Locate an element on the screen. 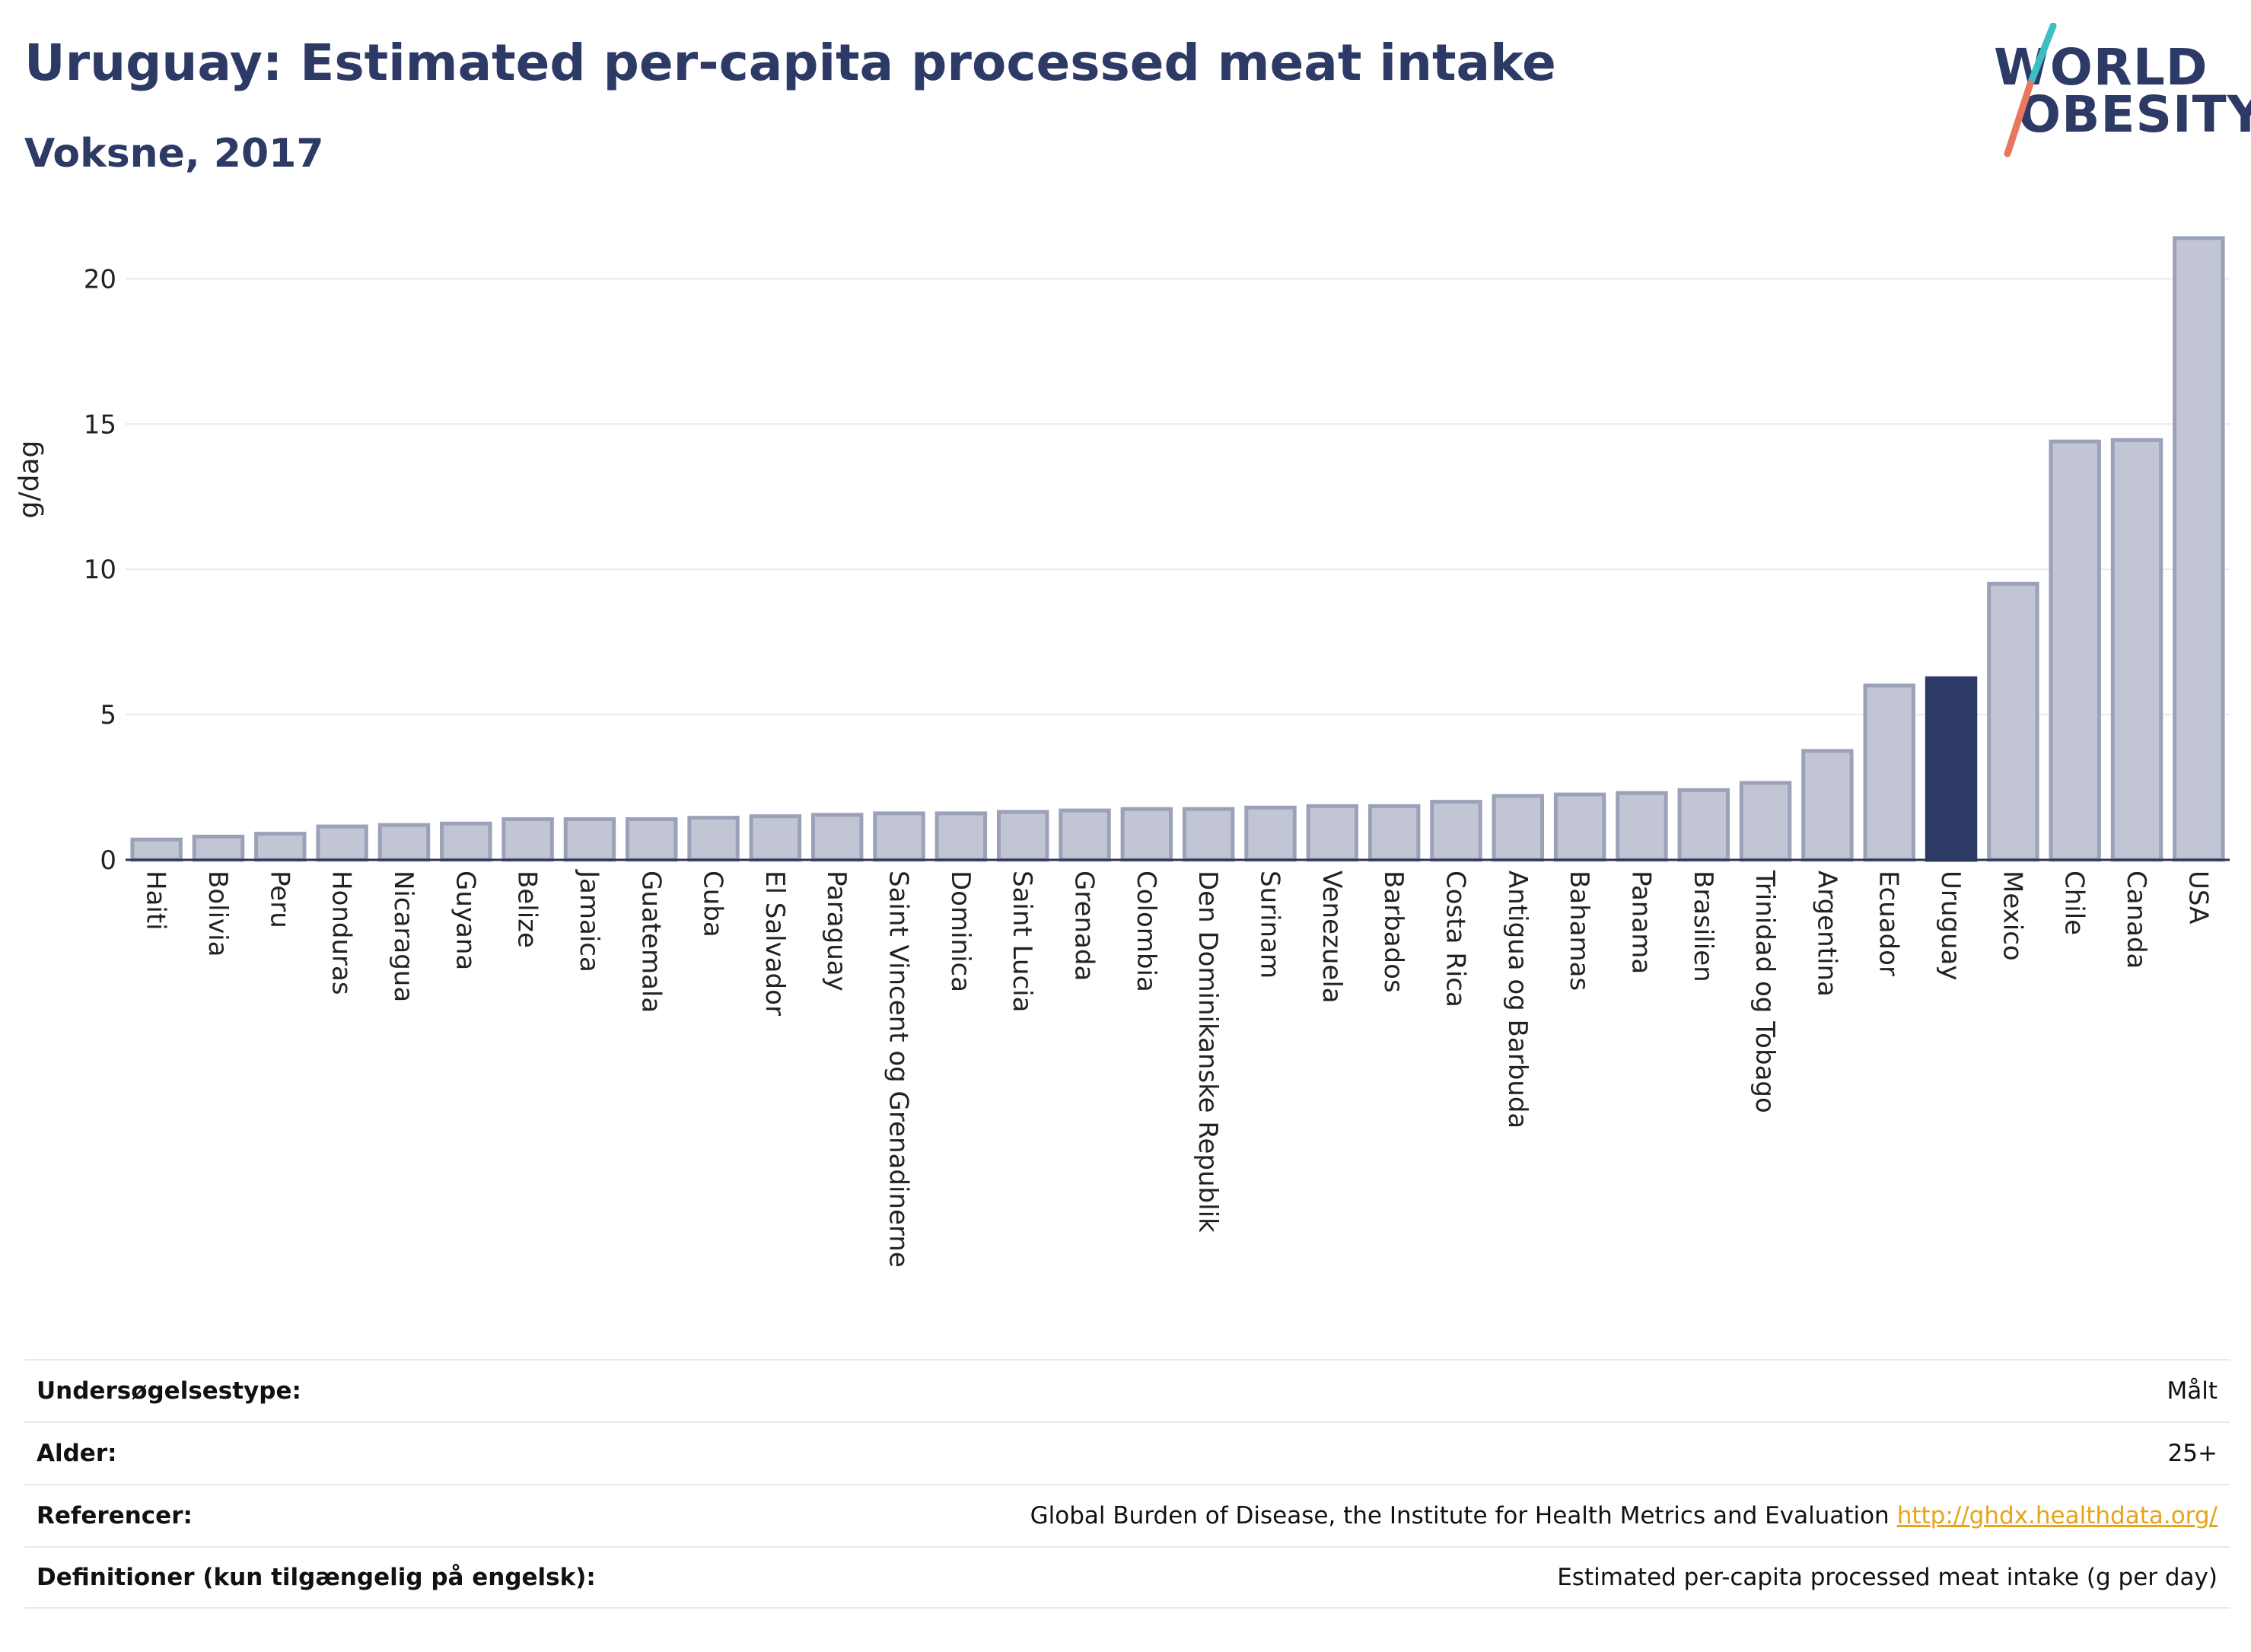 This screenshot has width=2251, height=1652. bar-haiti is located at coordinates (156, 849).